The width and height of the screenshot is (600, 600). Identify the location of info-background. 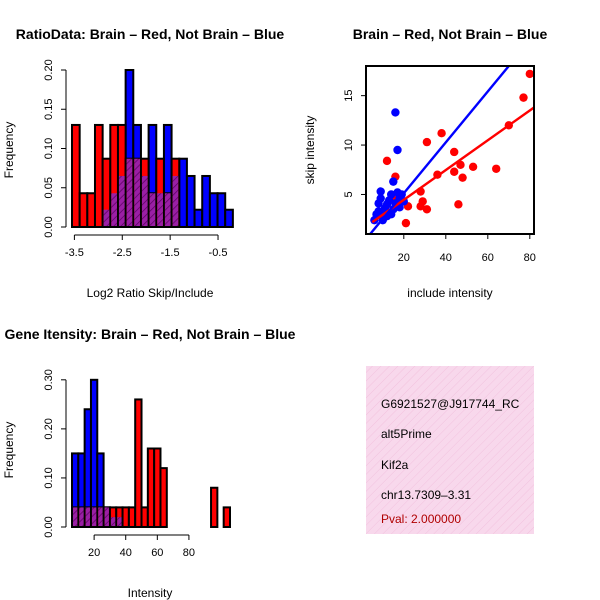
(450, 450).